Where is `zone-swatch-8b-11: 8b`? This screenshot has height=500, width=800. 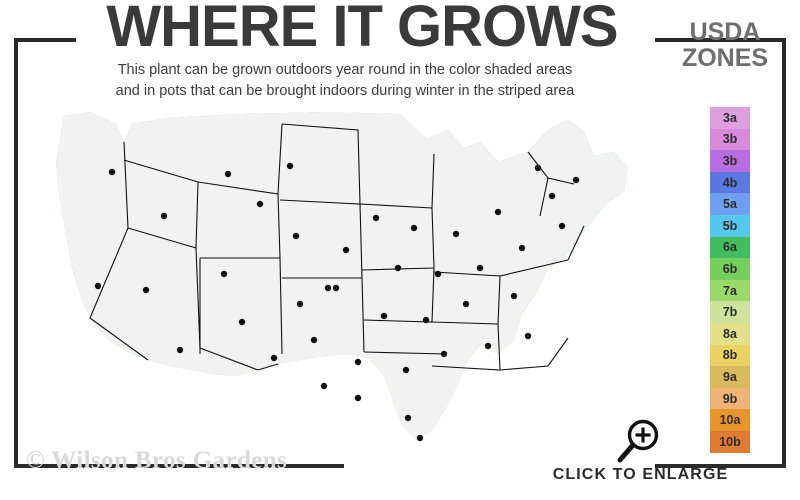
zone-swatch-8b-11: 8b is located at coordinates (730, 355).